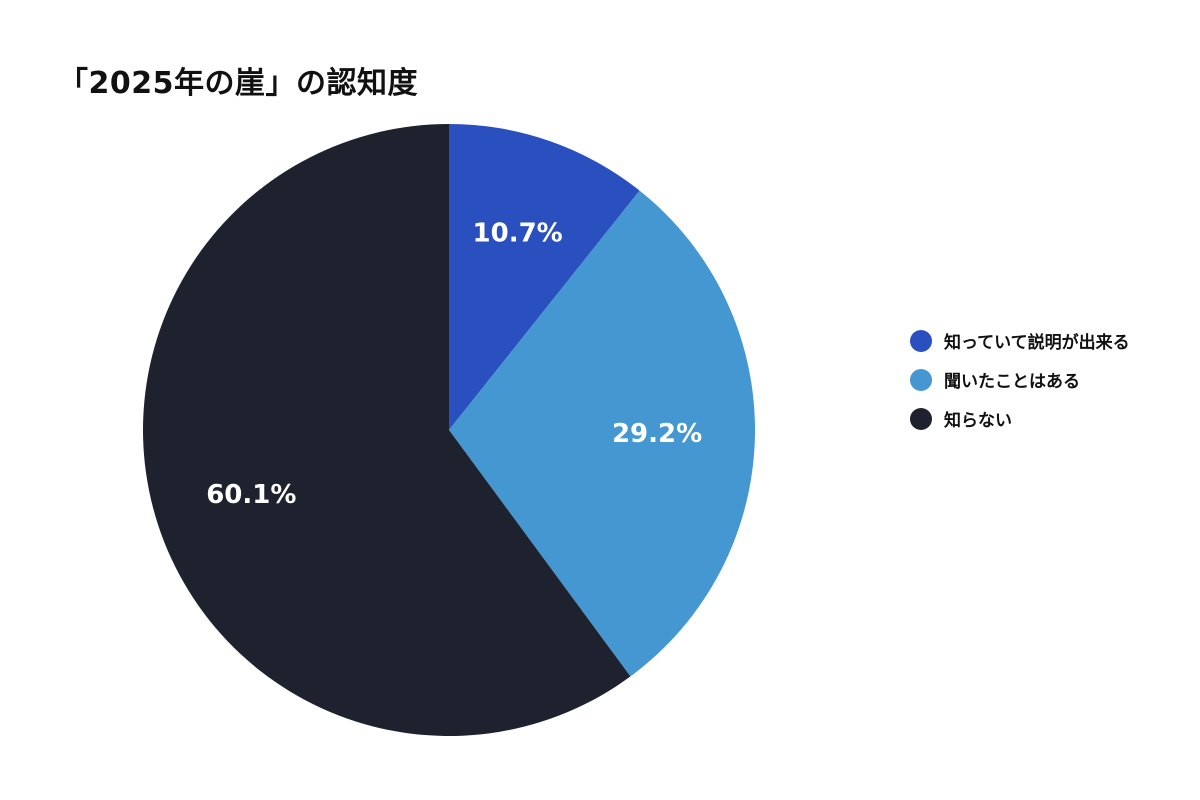 The height and width of the screenshot is (800, 1200). I want to click on legend-swatch-explainable, so click(921, 340).